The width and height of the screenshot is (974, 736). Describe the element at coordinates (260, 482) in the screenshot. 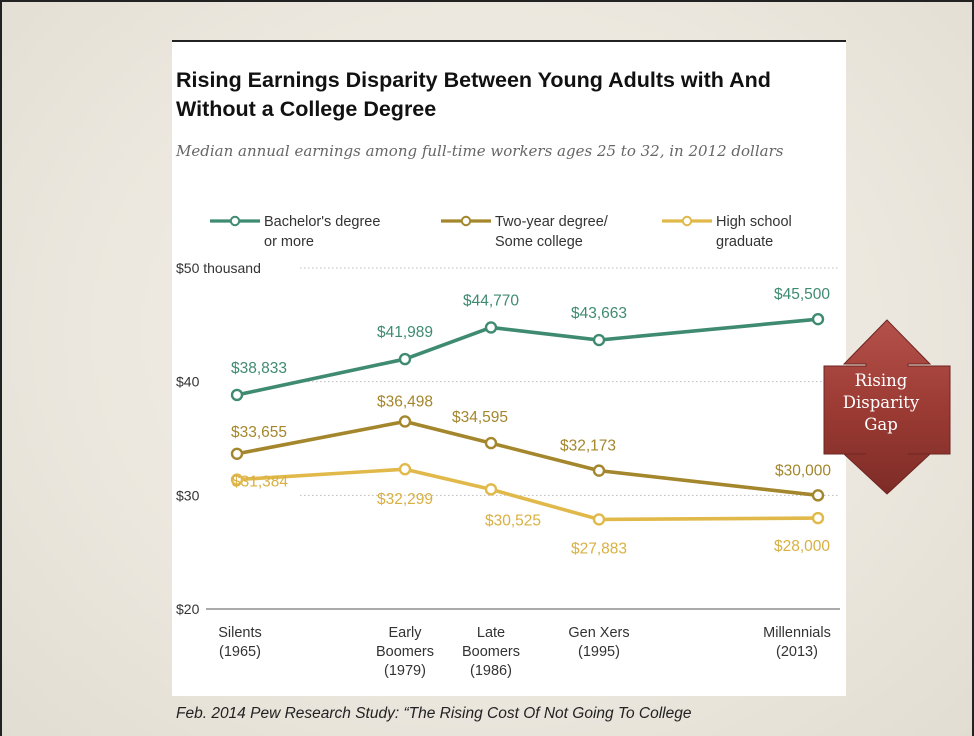

I see `data-label: $31,384` at that location.